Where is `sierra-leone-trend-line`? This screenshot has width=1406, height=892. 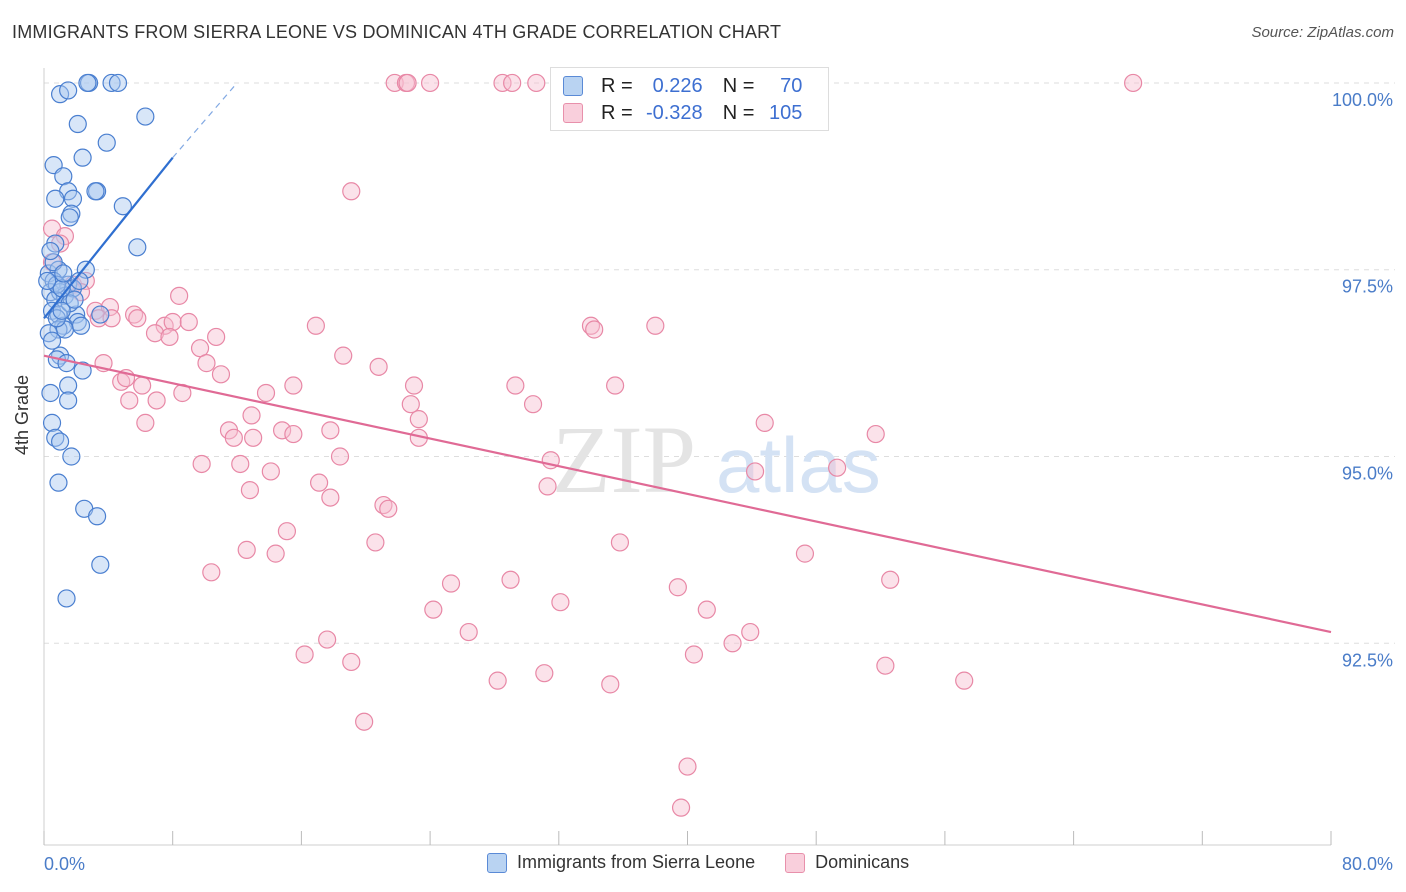 sierra-leone-trend-line is located at coordinates (108, 237).